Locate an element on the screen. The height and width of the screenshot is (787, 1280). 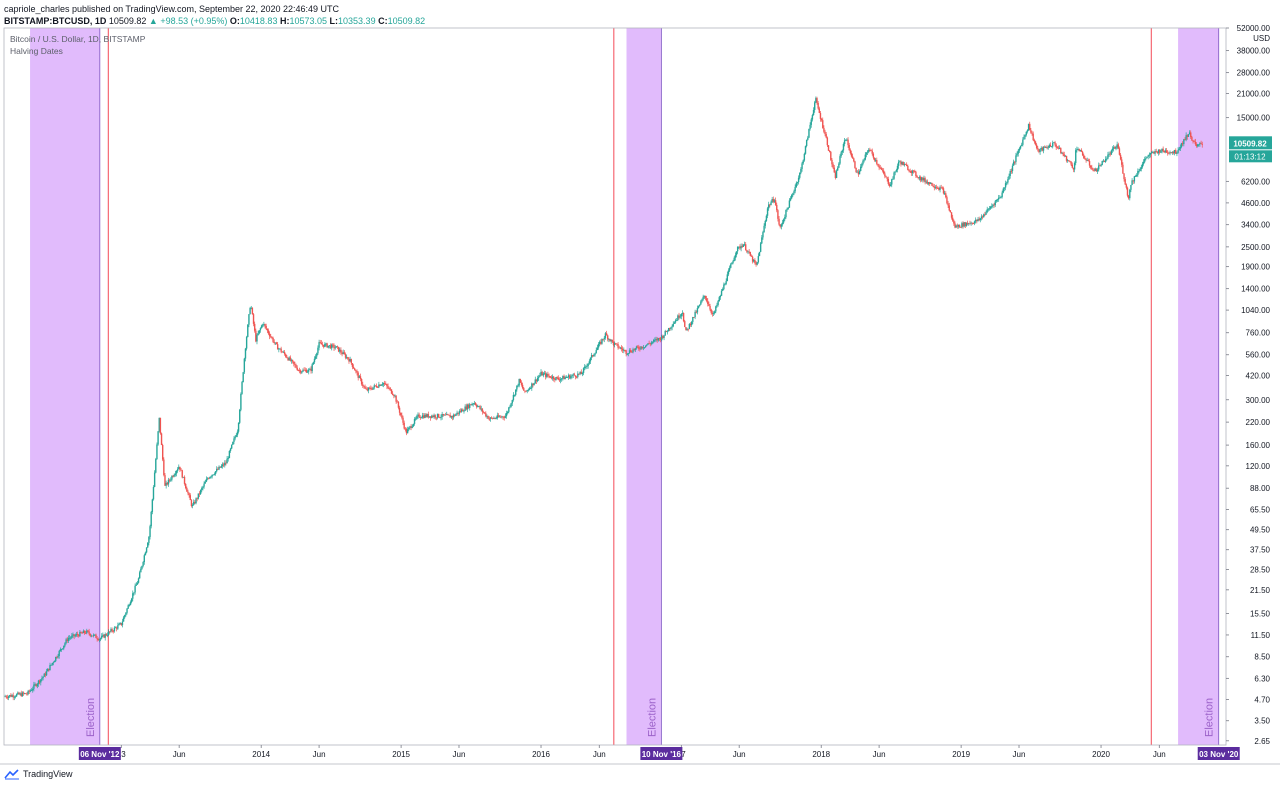
currency-label: USD is located at coordinates (1261, 38).